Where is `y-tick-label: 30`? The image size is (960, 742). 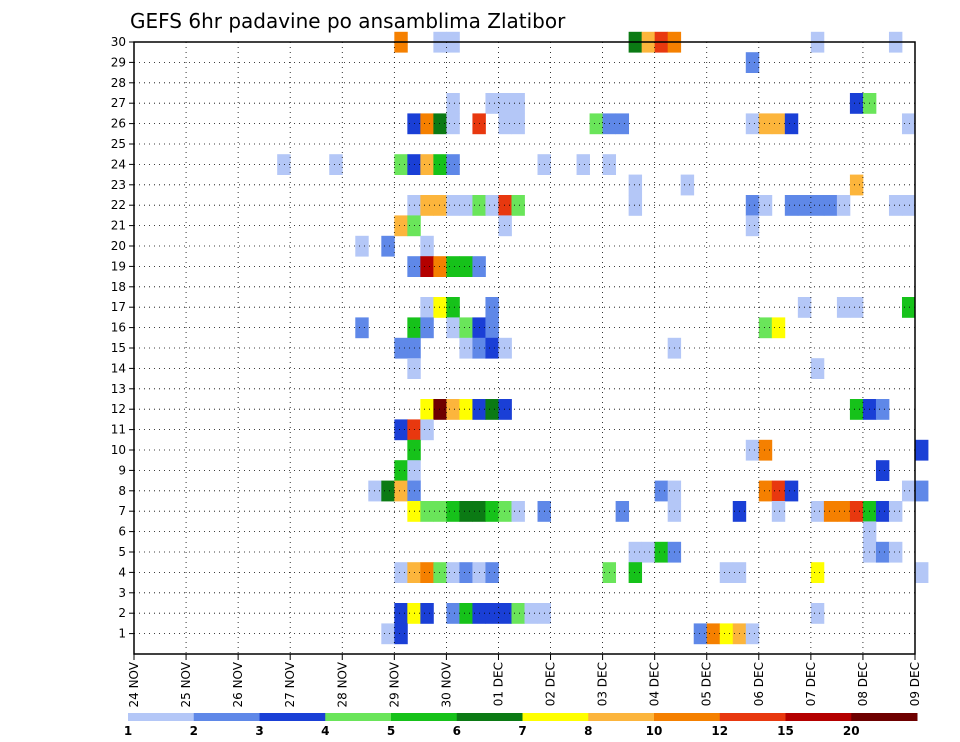 y-tick-label: 30 is located at coordinates (118, 42).